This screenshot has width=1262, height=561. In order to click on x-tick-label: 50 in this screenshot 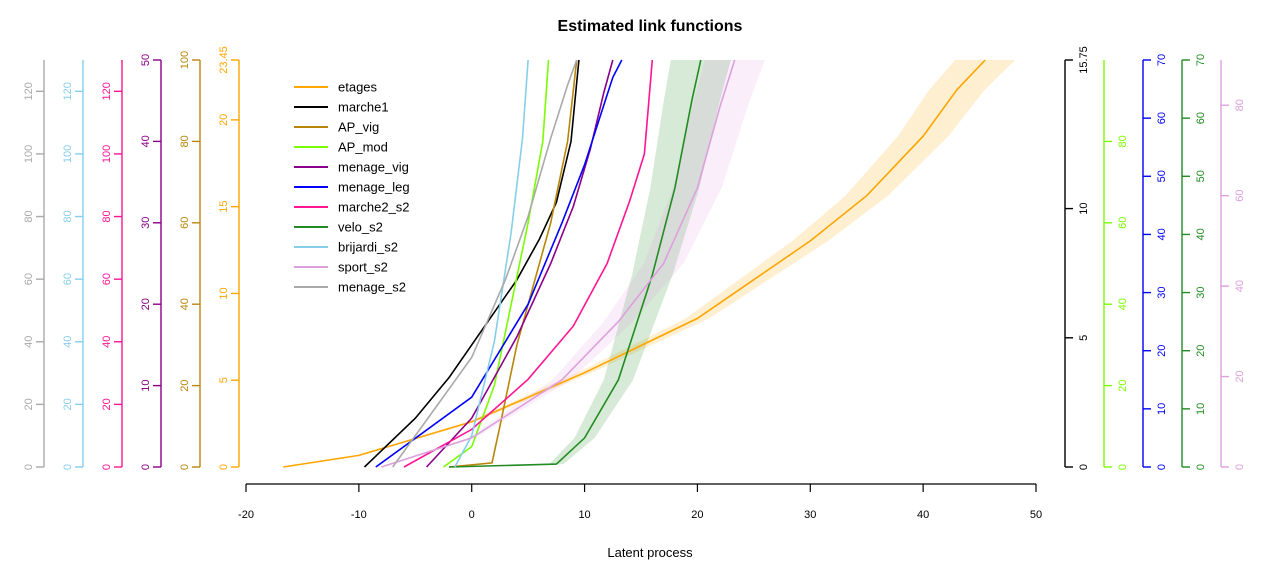, I will do `click(1036, 515)`.